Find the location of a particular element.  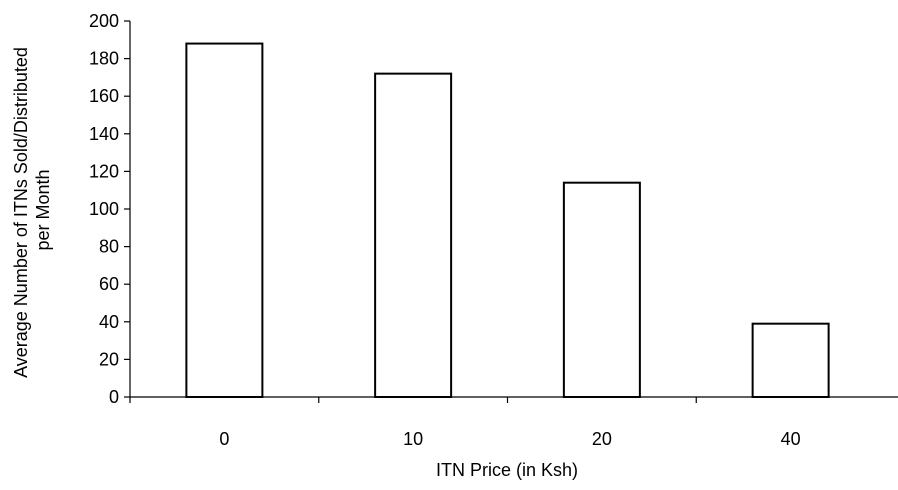

y-tick-label: 80 is located at coordinates (109, 247).